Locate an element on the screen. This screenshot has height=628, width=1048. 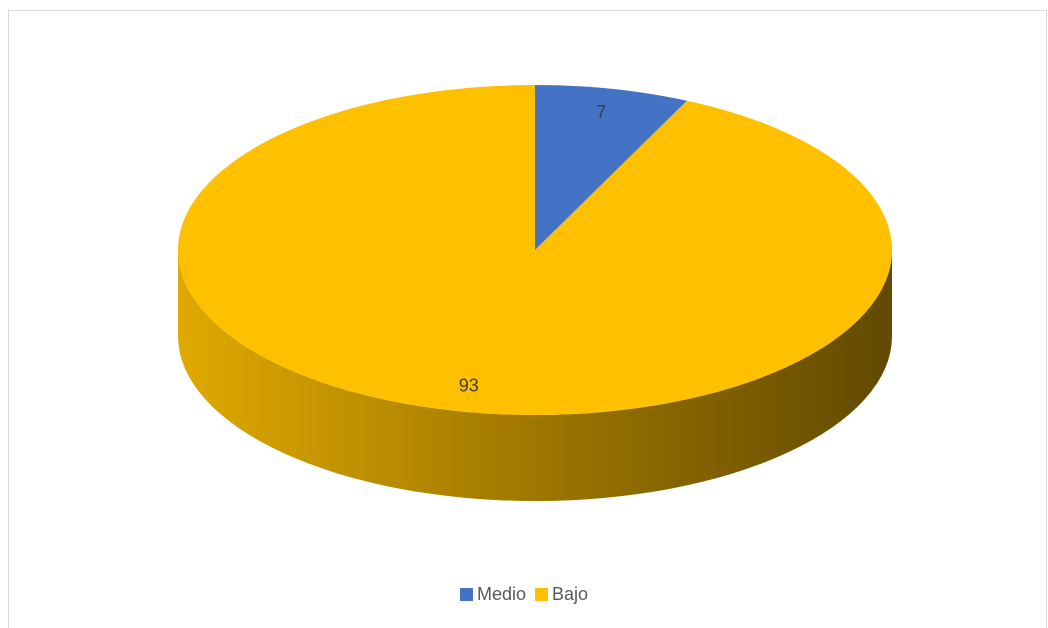
data-label: 93 is located at coordinates (469, 386).